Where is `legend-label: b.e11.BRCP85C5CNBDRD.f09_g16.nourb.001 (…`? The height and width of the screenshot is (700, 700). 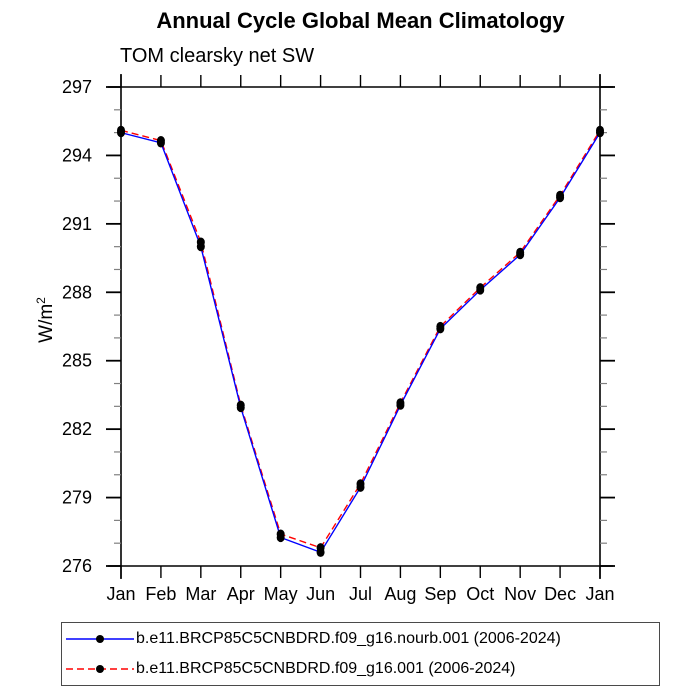 legend-label: b.e11.BRCP85C5CNBDRD.f09_g16.nourb.001 (… is located at coordinates (348, 638).